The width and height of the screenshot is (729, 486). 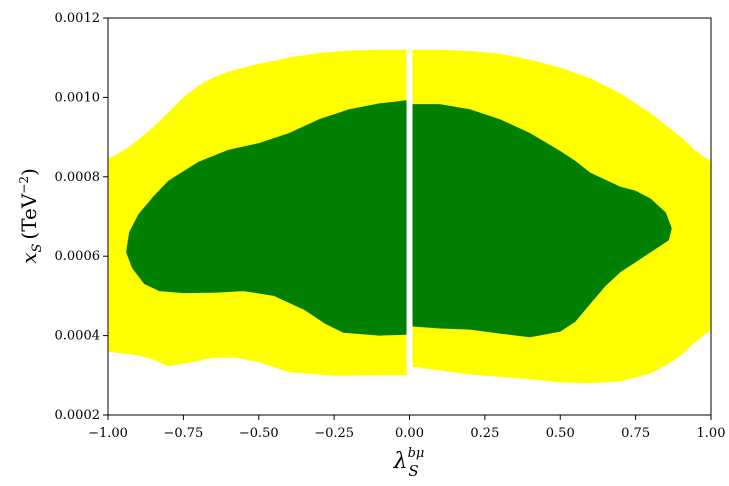 I want to click on y-axis-label-close: ), so click(x=29, y=172).